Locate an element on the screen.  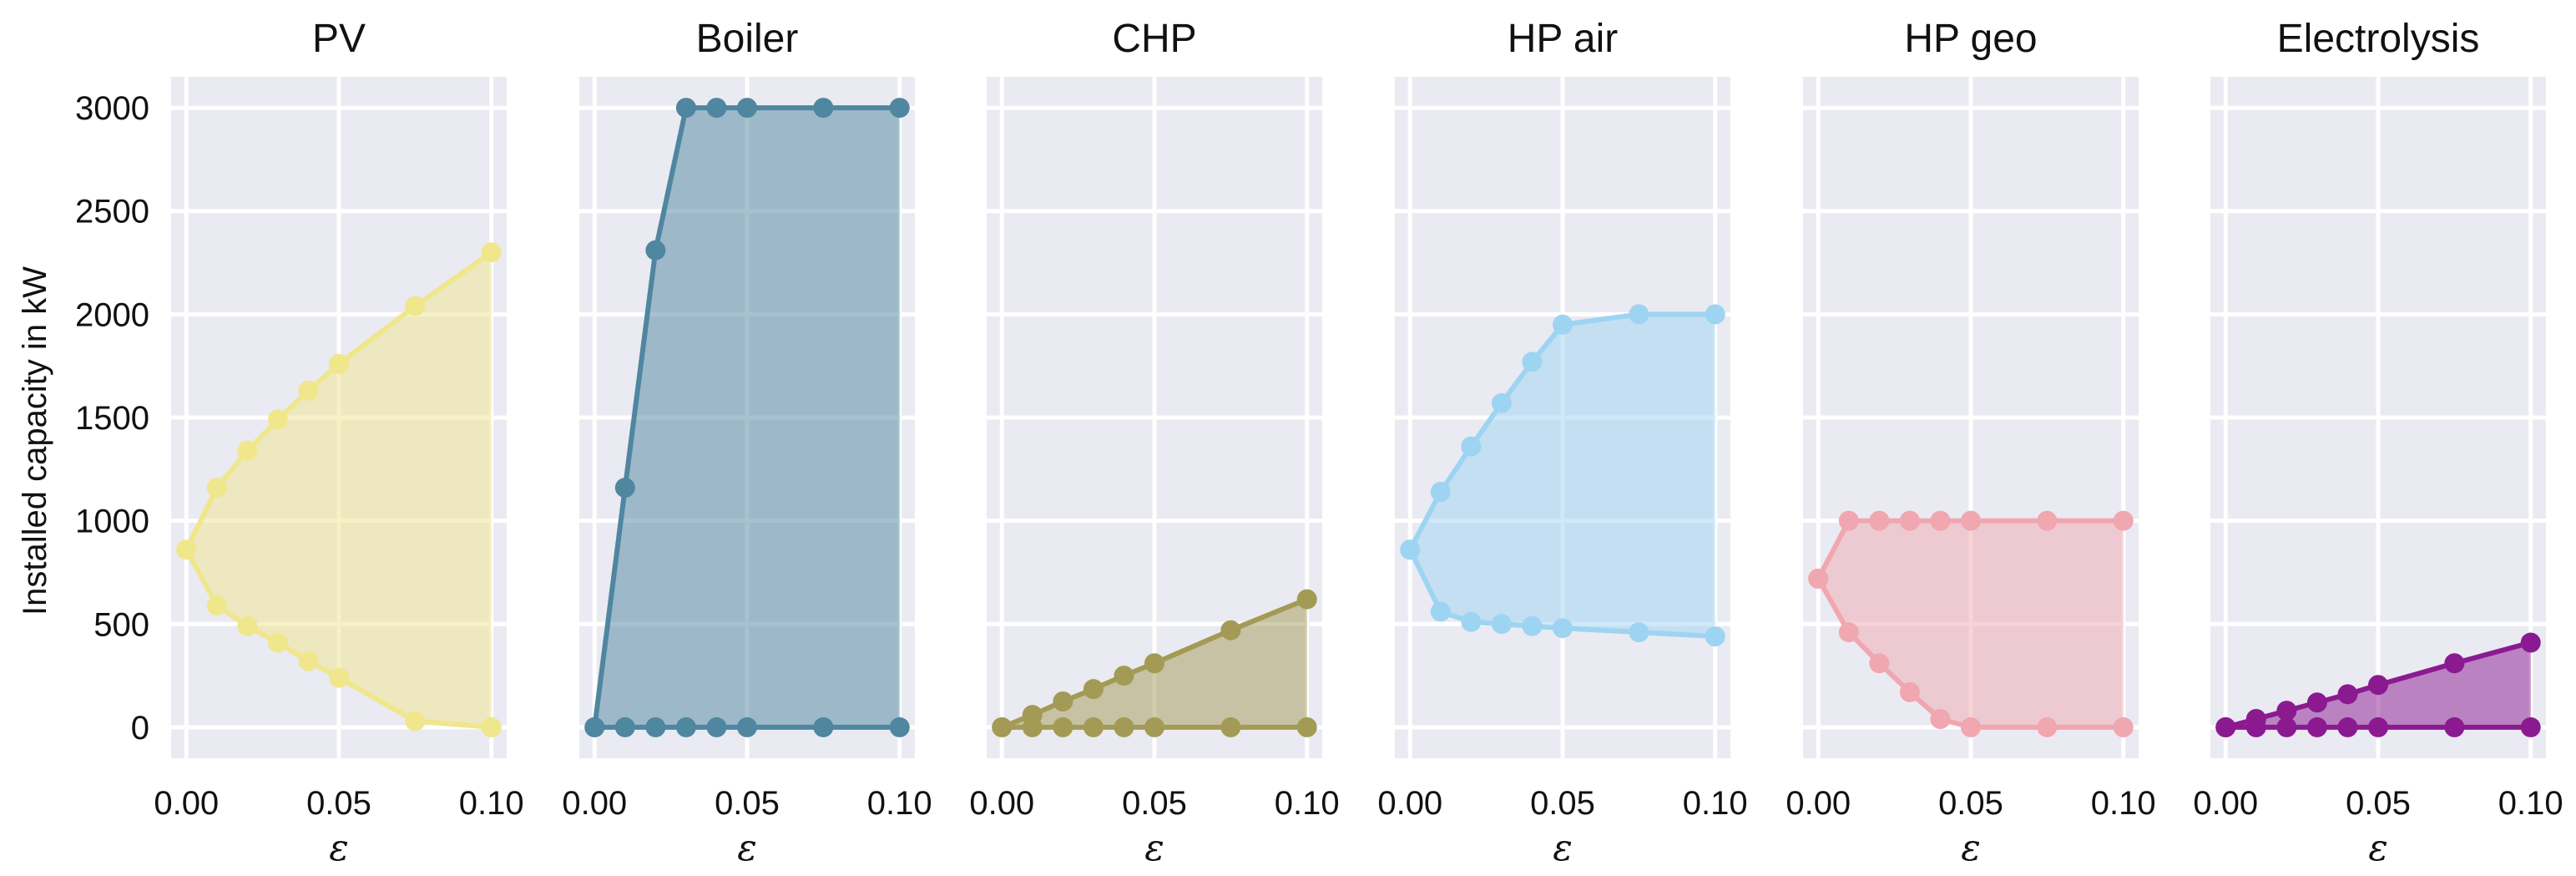
y-tick-label: 0 is located at coordinates (140, 729).